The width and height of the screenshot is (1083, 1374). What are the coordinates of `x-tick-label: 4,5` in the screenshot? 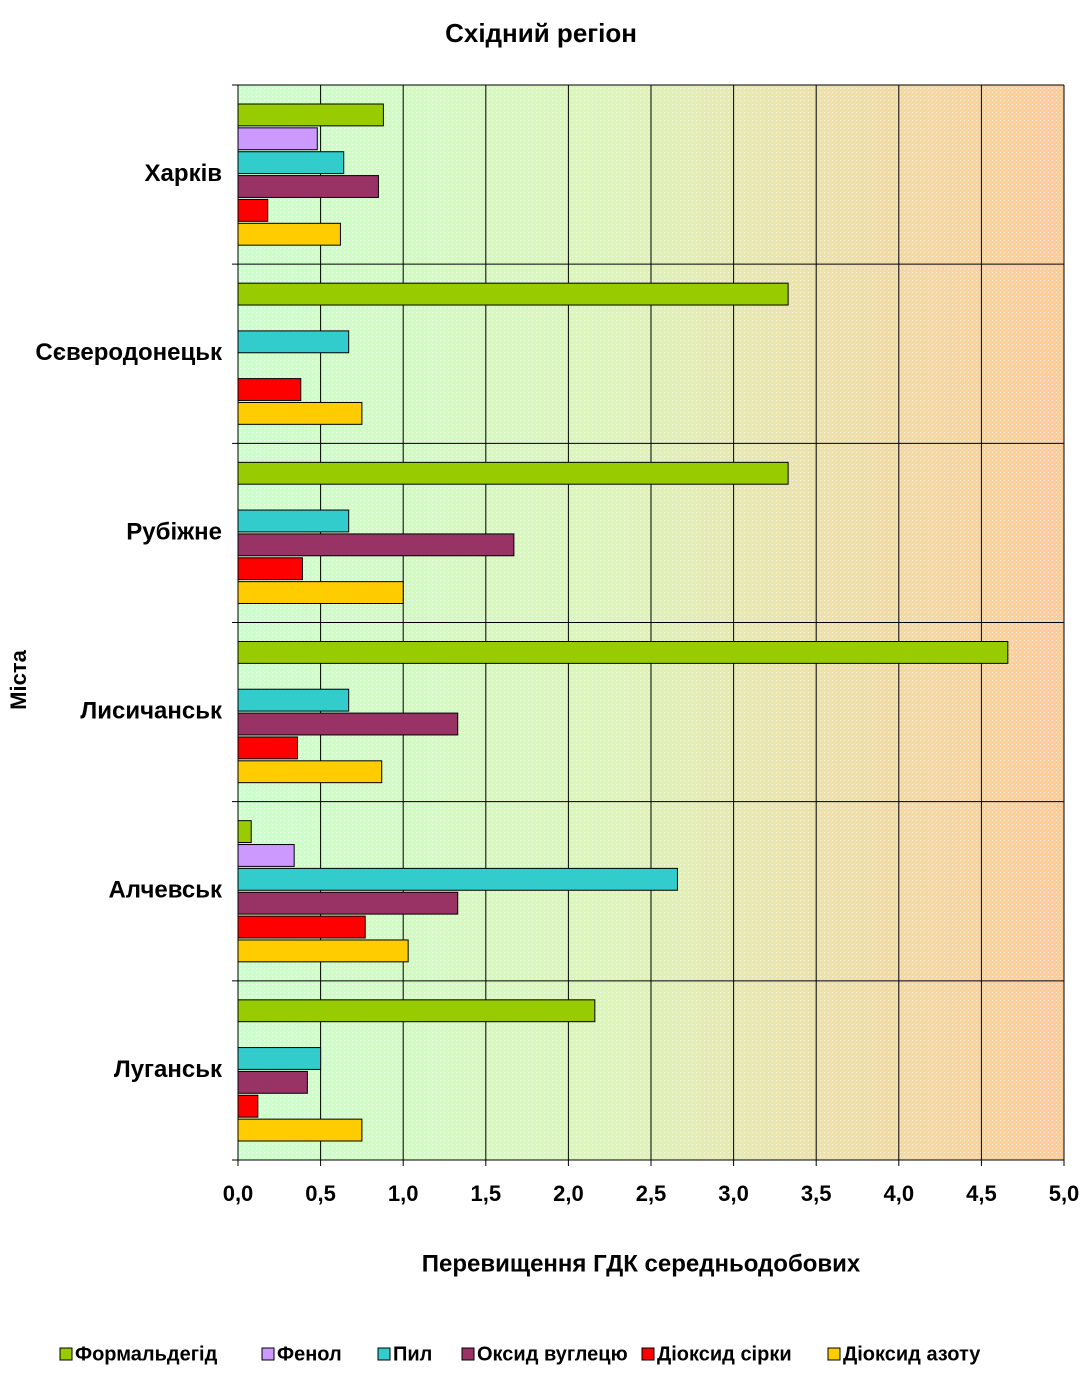 It's located at (981, 1193).